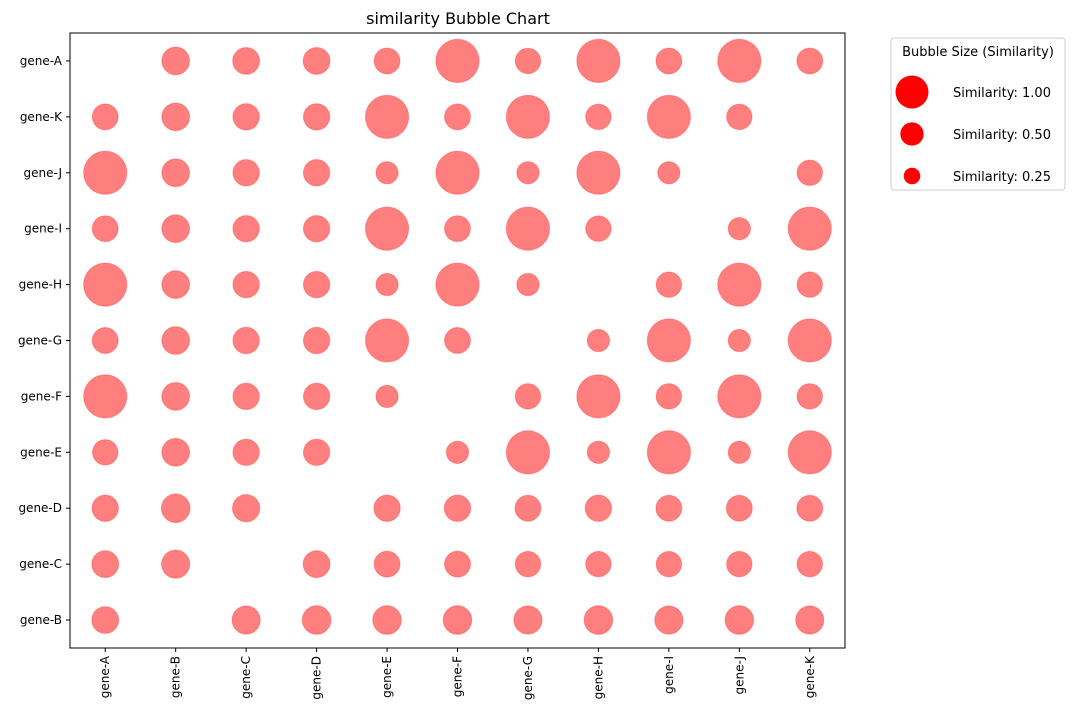 The image size is (1074, 718). What do you see at coordinates (105, 676) in the screenshot?
I see `x-tick-label: gene-A` at bounding box center [105, 676].